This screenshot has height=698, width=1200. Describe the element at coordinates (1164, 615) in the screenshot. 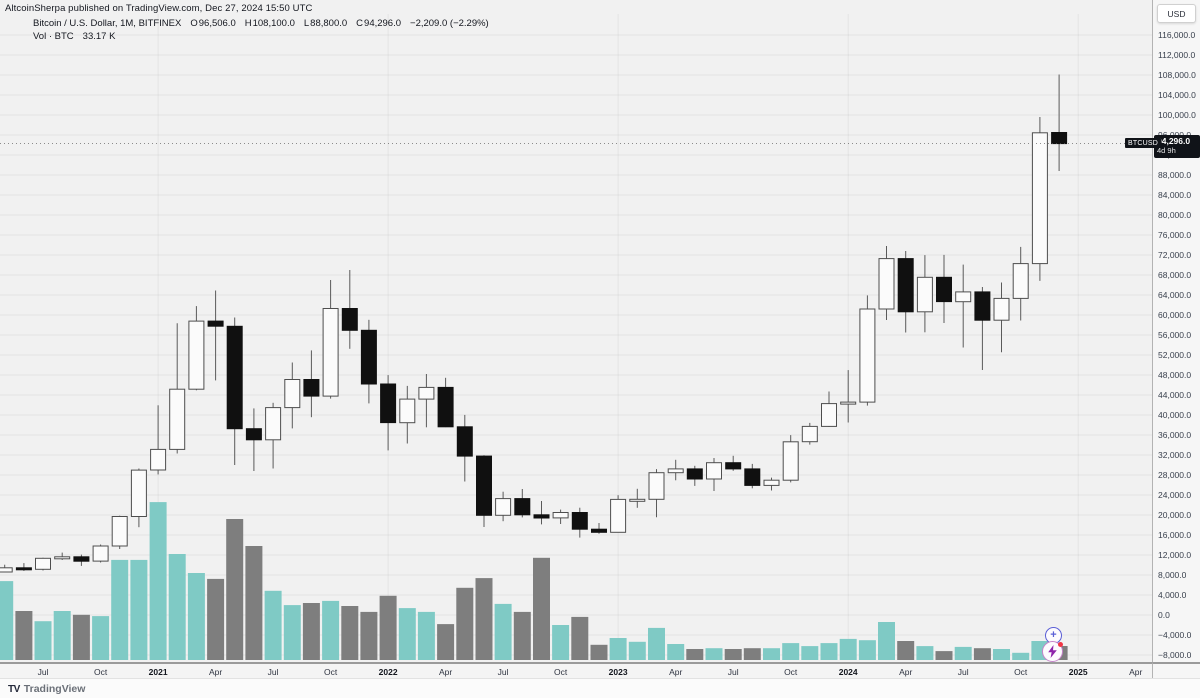

I see `price-tick-label: 0.0` at that location.